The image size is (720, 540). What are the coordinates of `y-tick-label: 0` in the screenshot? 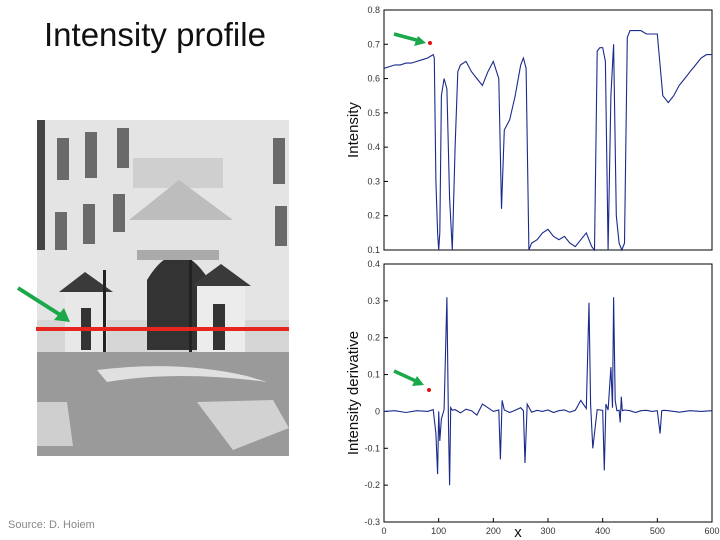 It's located at (377, 411).